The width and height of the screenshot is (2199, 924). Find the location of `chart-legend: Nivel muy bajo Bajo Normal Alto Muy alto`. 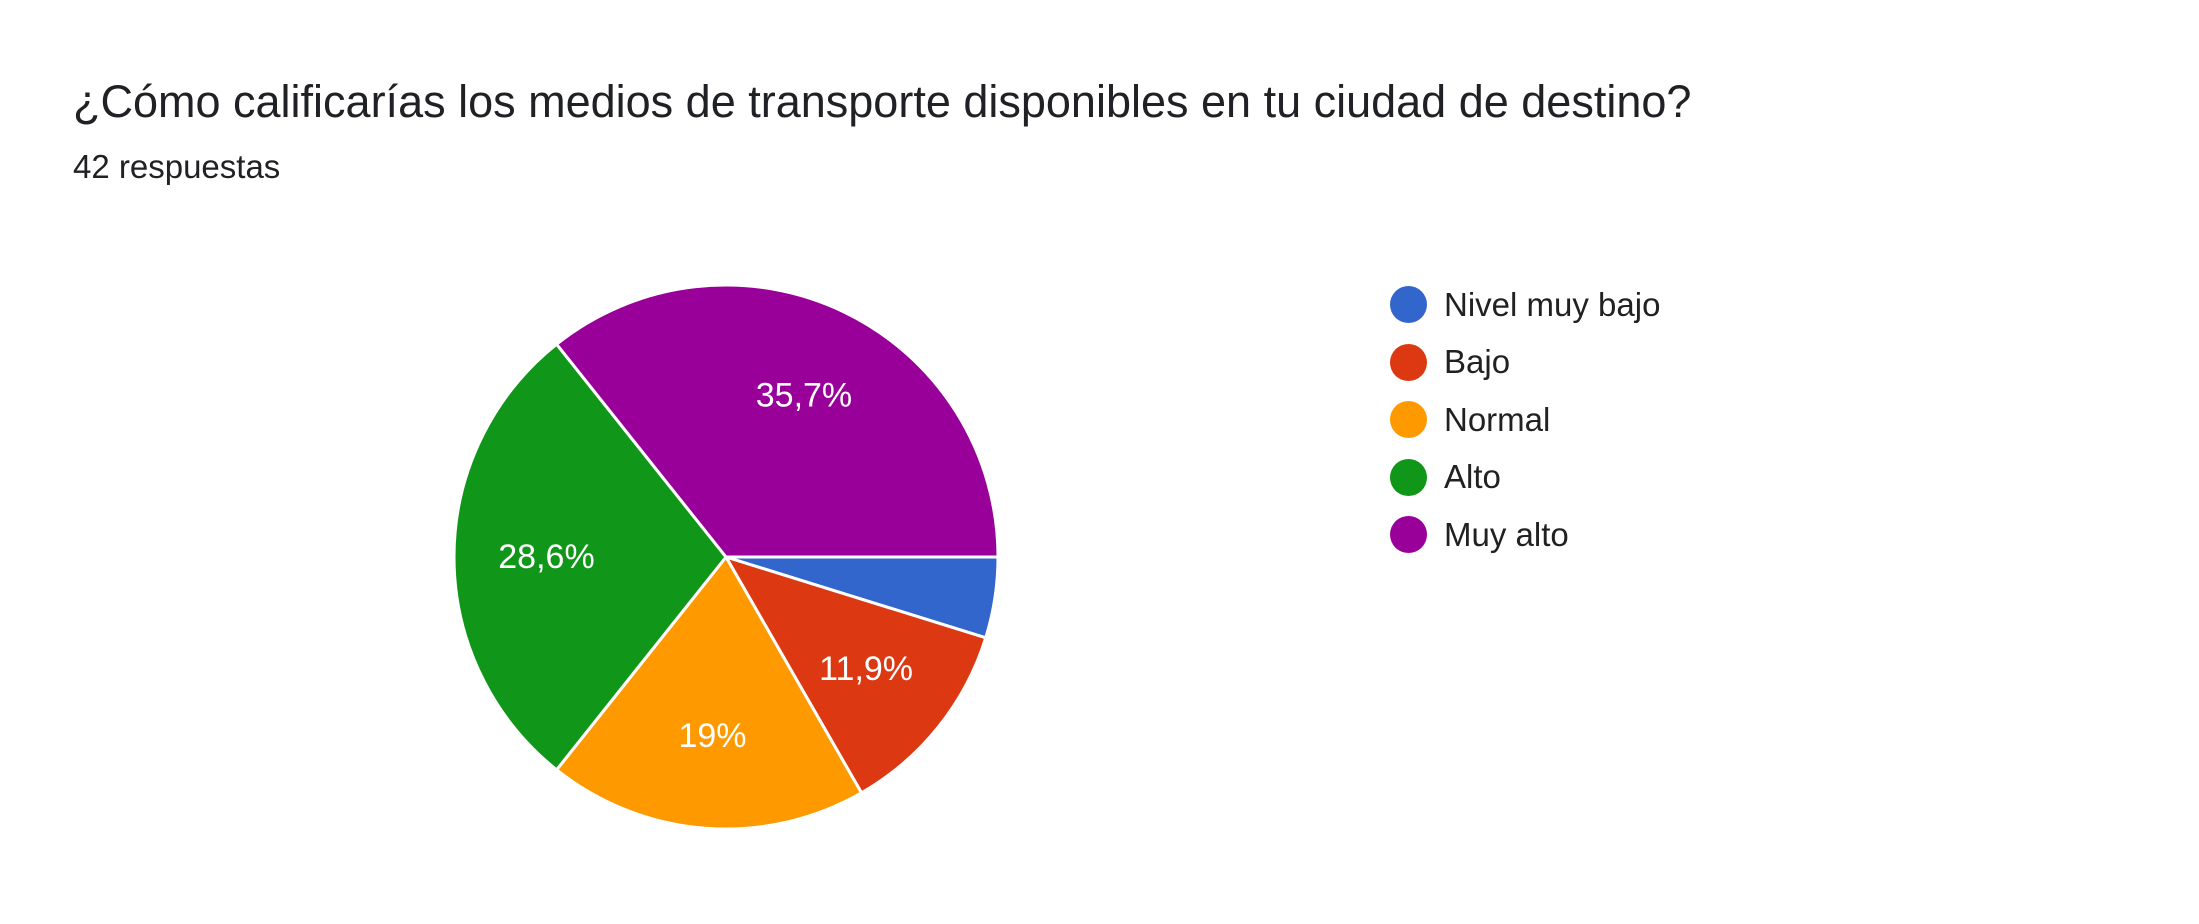

chart-legend: Nivel muy bajo Bajo Normal Alto Muy alto is located at coordinates (1525, 420).